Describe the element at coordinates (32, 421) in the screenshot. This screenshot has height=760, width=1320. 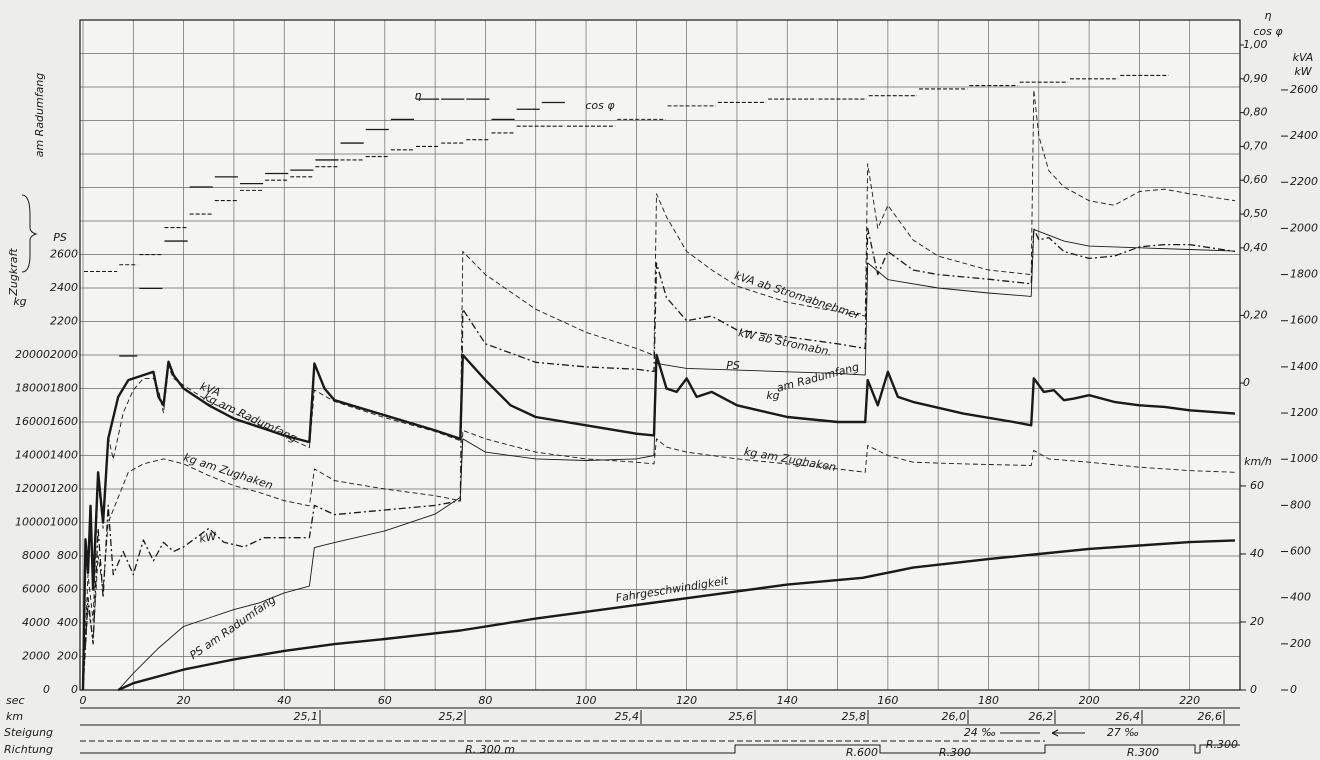
I see `y-tick-label: 16000` at that location.